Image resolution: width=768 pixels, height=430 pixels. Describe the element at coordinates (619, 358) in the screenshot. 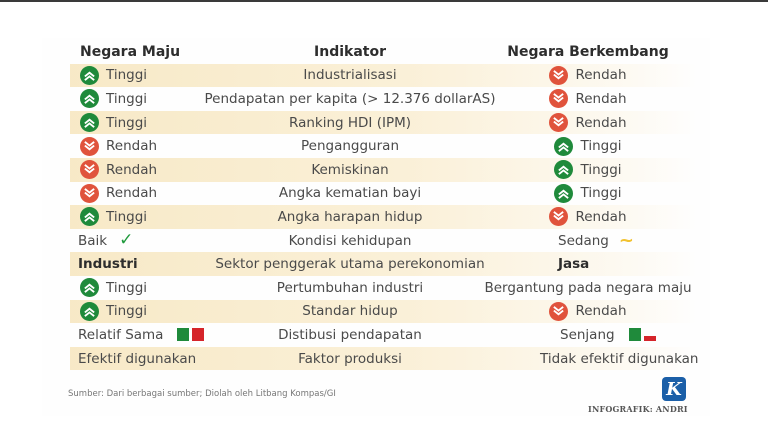

I see `value-developing: Tidak efektif digunakan` at that location.